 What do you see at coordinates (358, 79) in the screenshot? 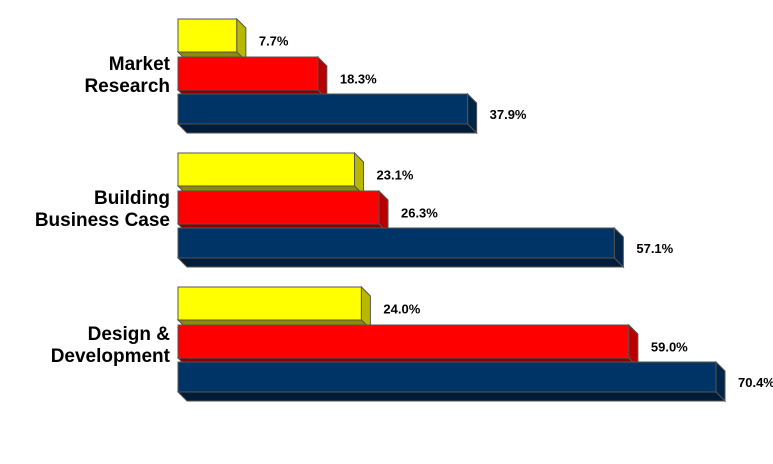
I see `value-label: 18.3%` at bounding box center [358, 79].